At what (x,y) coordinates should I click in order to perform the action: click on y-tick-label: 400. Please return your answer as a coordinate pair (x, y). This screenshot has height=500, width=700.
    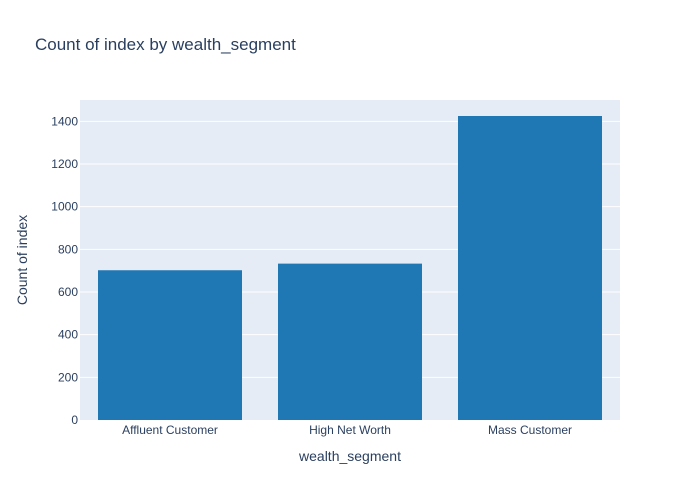
    Looking at the image, I should click on (68, 335).